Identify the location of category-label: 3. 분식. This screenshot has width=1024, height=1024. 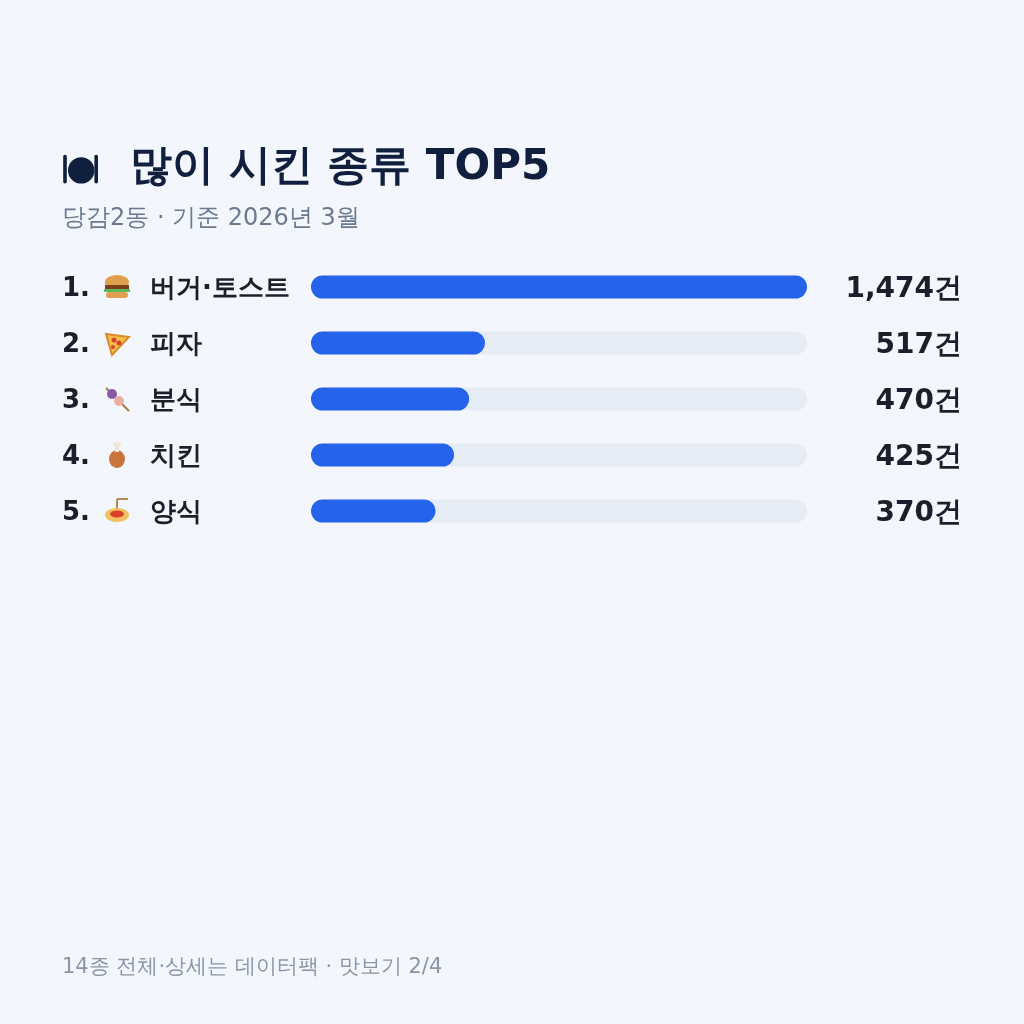
(132, 399).